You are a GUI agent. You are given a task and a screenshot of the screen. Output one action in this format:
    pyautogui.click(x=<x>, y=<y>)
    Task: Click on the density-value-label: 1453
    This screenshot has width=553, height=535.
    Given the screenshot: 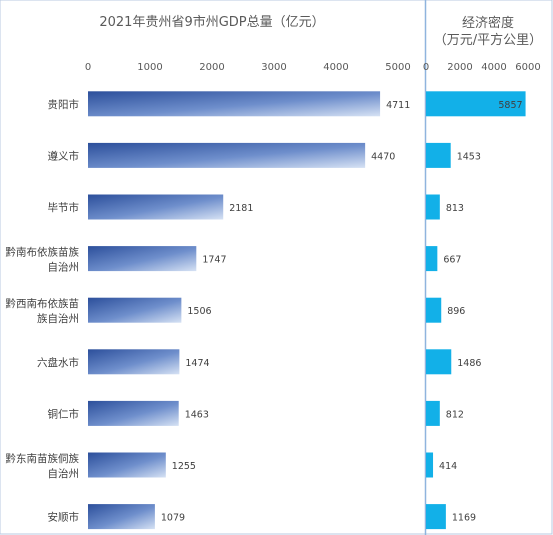 What is the action you would take?
    pyautogui.click(x=469, y=156)
    